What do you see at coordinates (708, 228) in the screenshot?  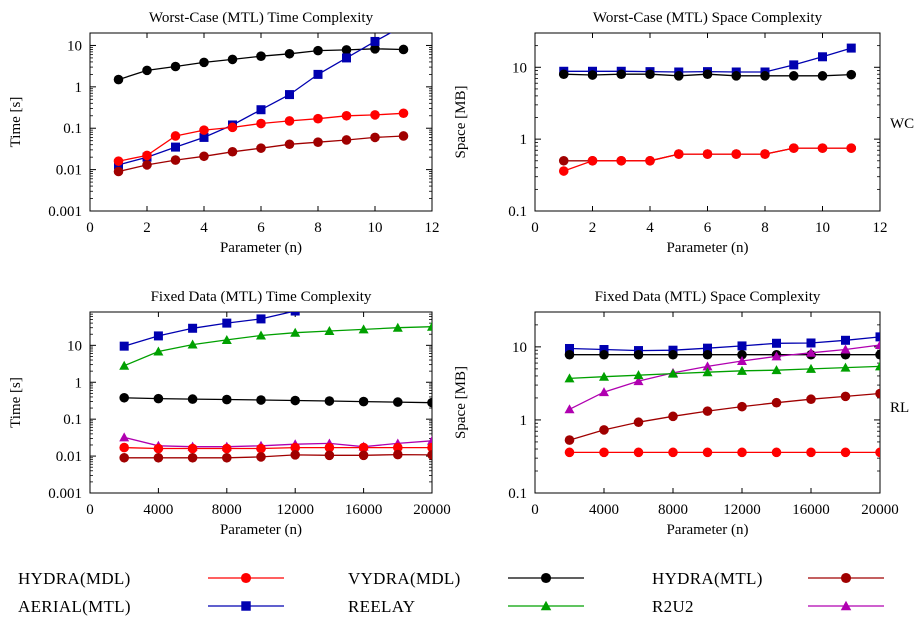 I see `x-tick-label: 6` at bounding box center [708, 228].